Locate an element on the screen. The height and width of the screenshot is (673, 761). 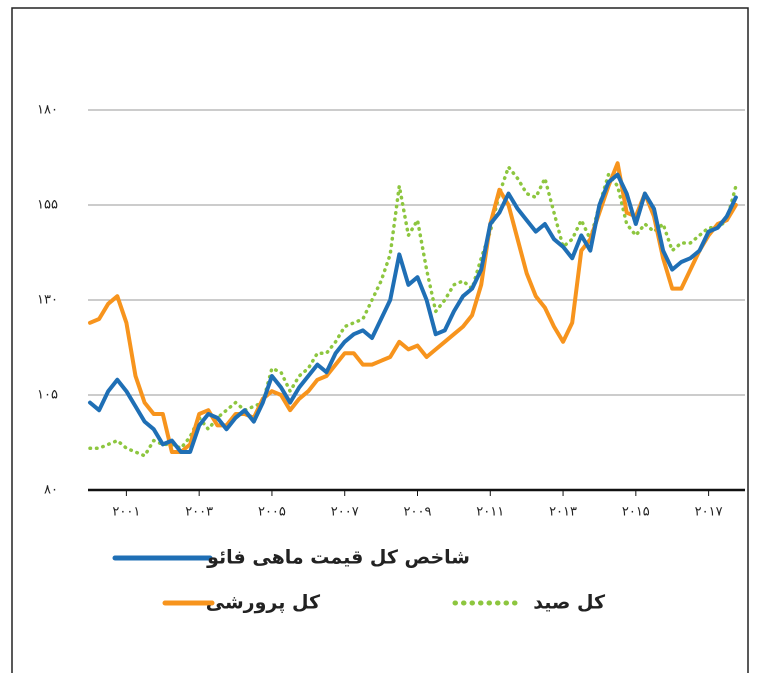
y-tick-label: ۱۵۵ is located at coordinates (47, 205).